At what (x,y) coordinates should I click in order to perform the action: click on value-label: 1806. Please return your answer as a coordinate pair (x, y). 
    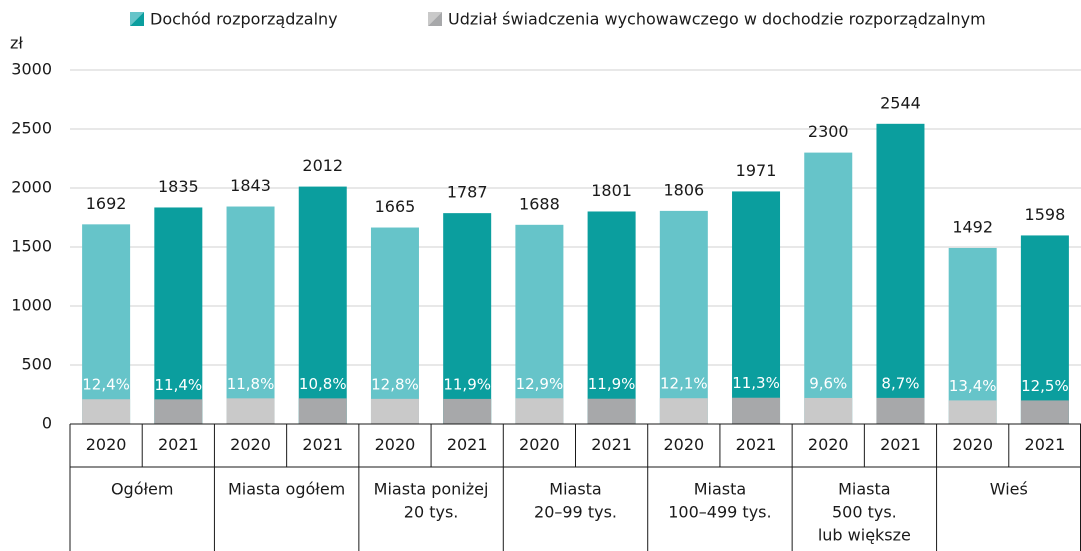
    Looking at the image, I should click on (683, 189).